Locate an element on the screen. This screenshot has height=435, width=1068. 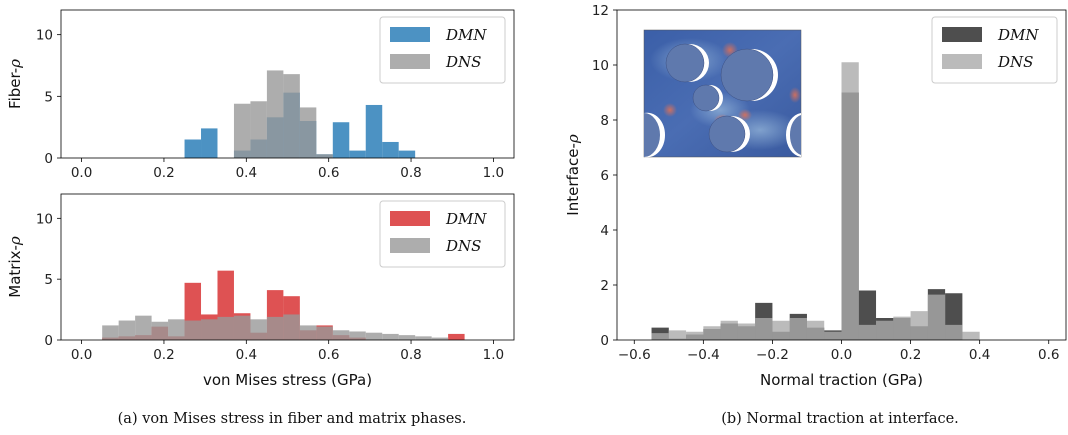
matrix-y-axis-label: Matrix-ρ is located at coordinates (15, 267).